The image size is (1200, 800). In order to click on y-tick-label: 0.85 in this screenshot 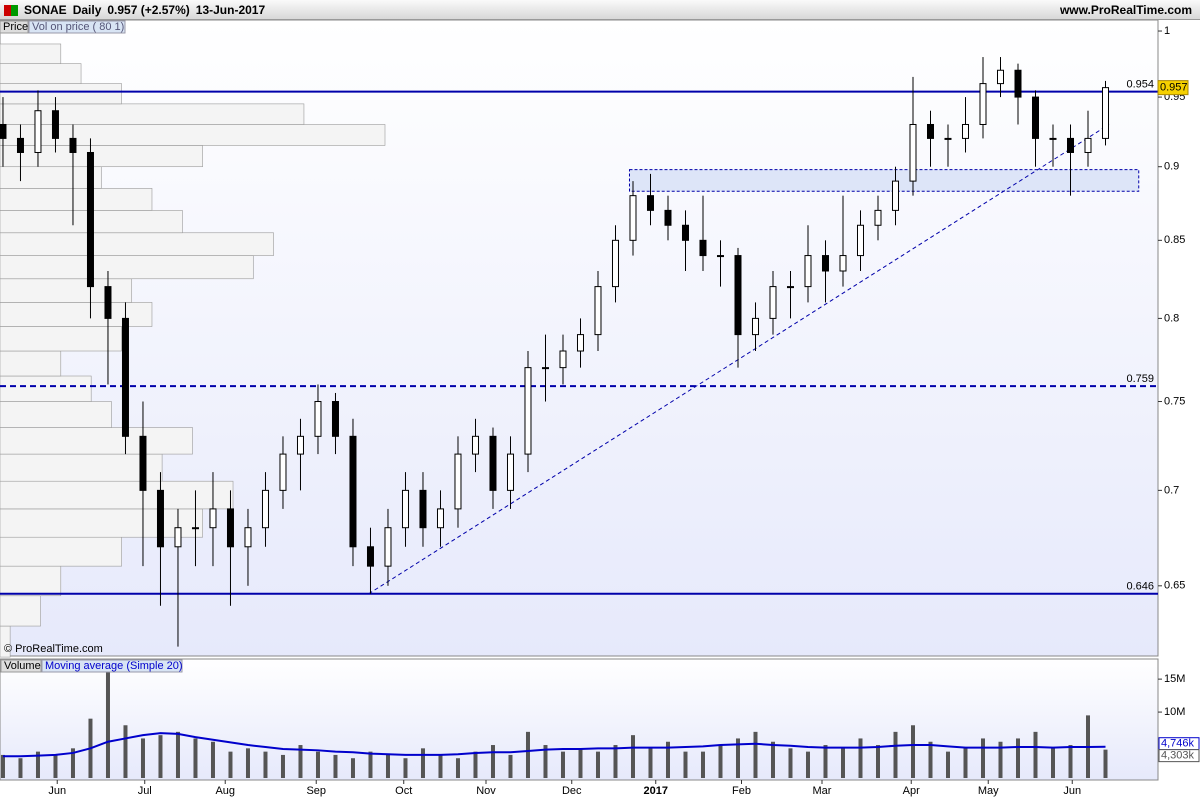, I will do `click(1174, 240)`.